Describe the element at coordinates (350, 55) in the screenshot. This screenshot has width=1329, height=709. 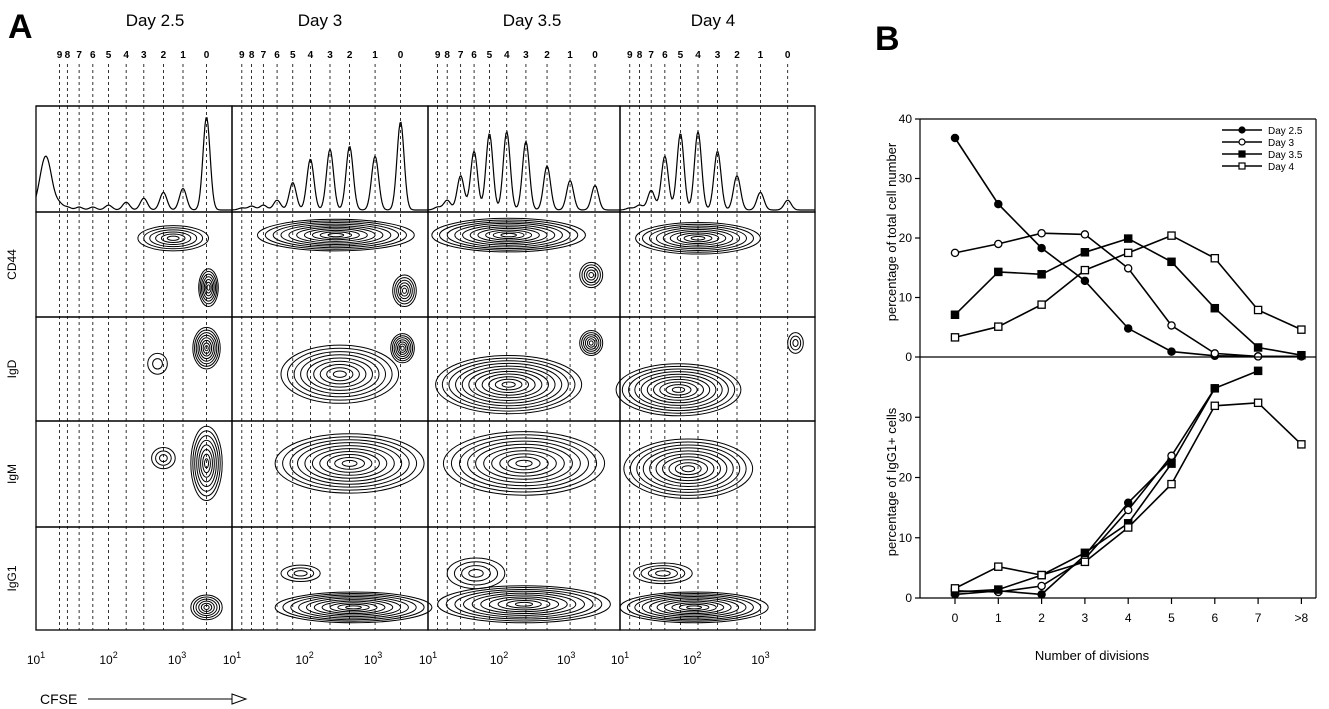
I see `division-label: 2` at that location.